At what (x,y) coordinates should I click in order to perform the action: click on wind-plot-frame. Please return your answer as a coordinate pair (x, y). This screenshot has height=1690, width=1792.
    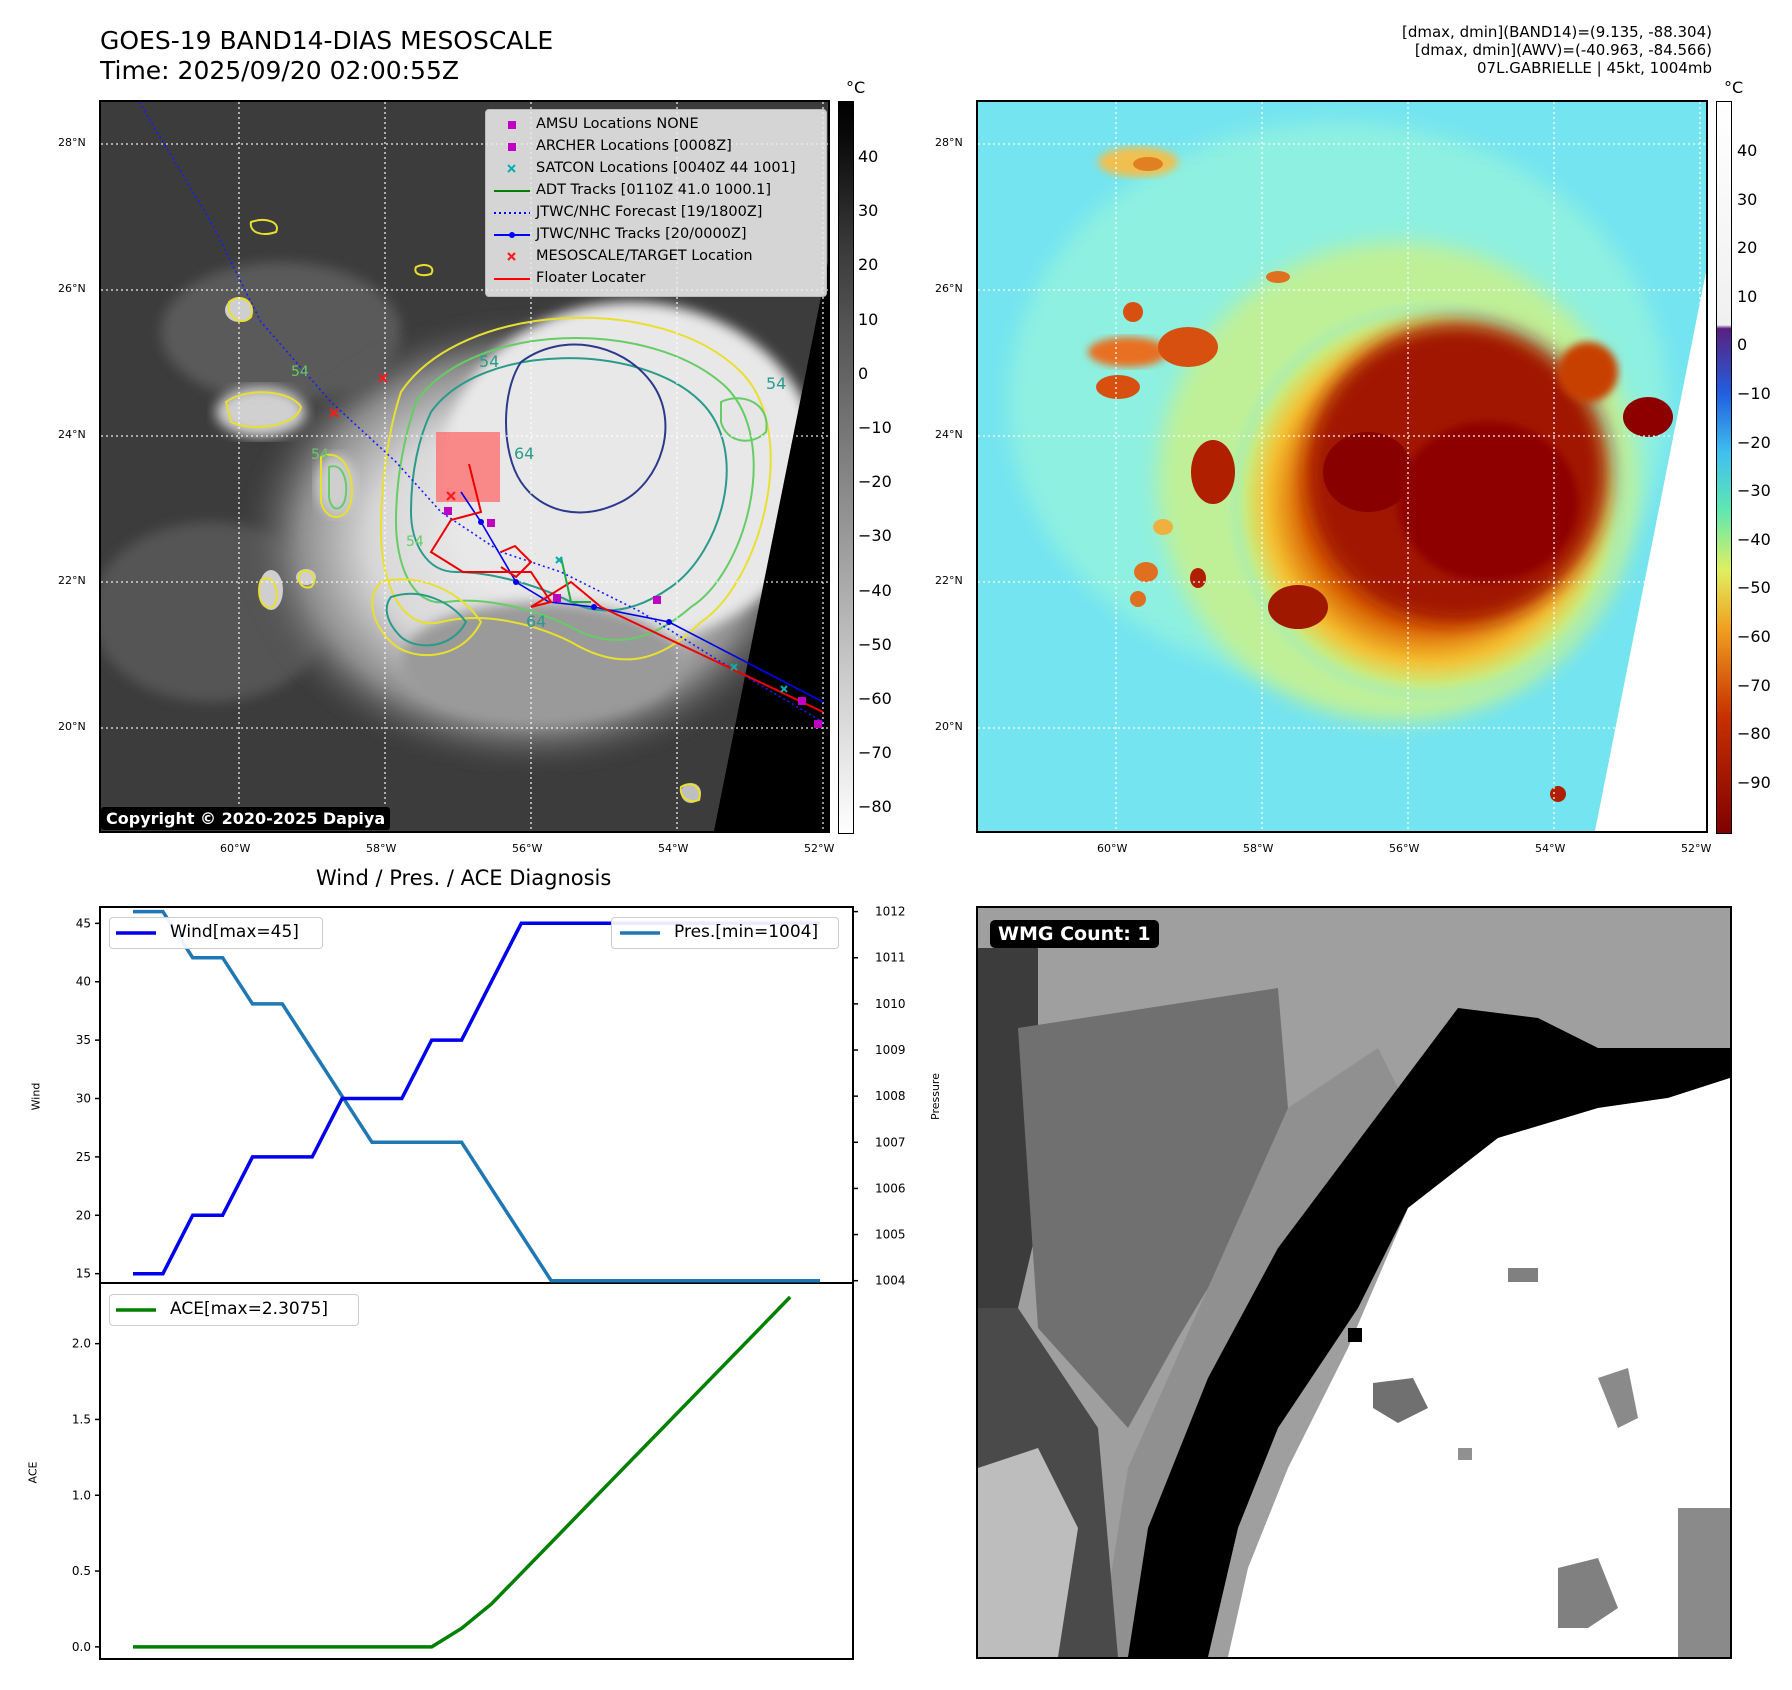
    Looking at the image, I should click on (476, 1095).